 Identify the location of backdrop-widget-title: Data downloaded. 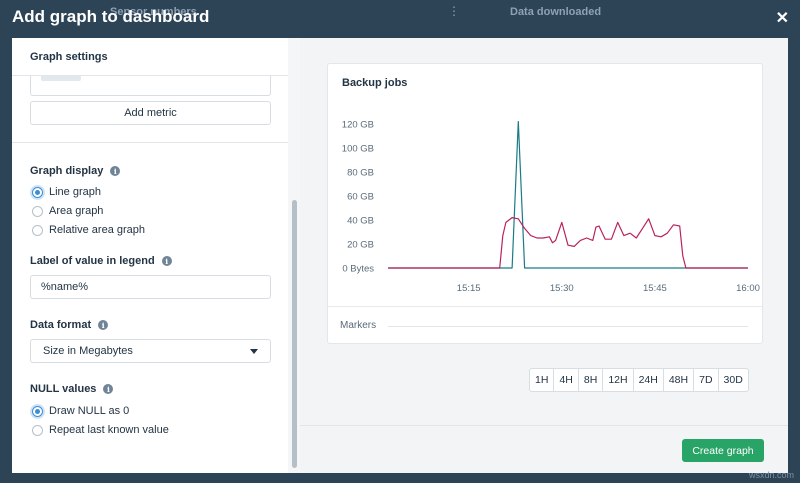
(556, 12).